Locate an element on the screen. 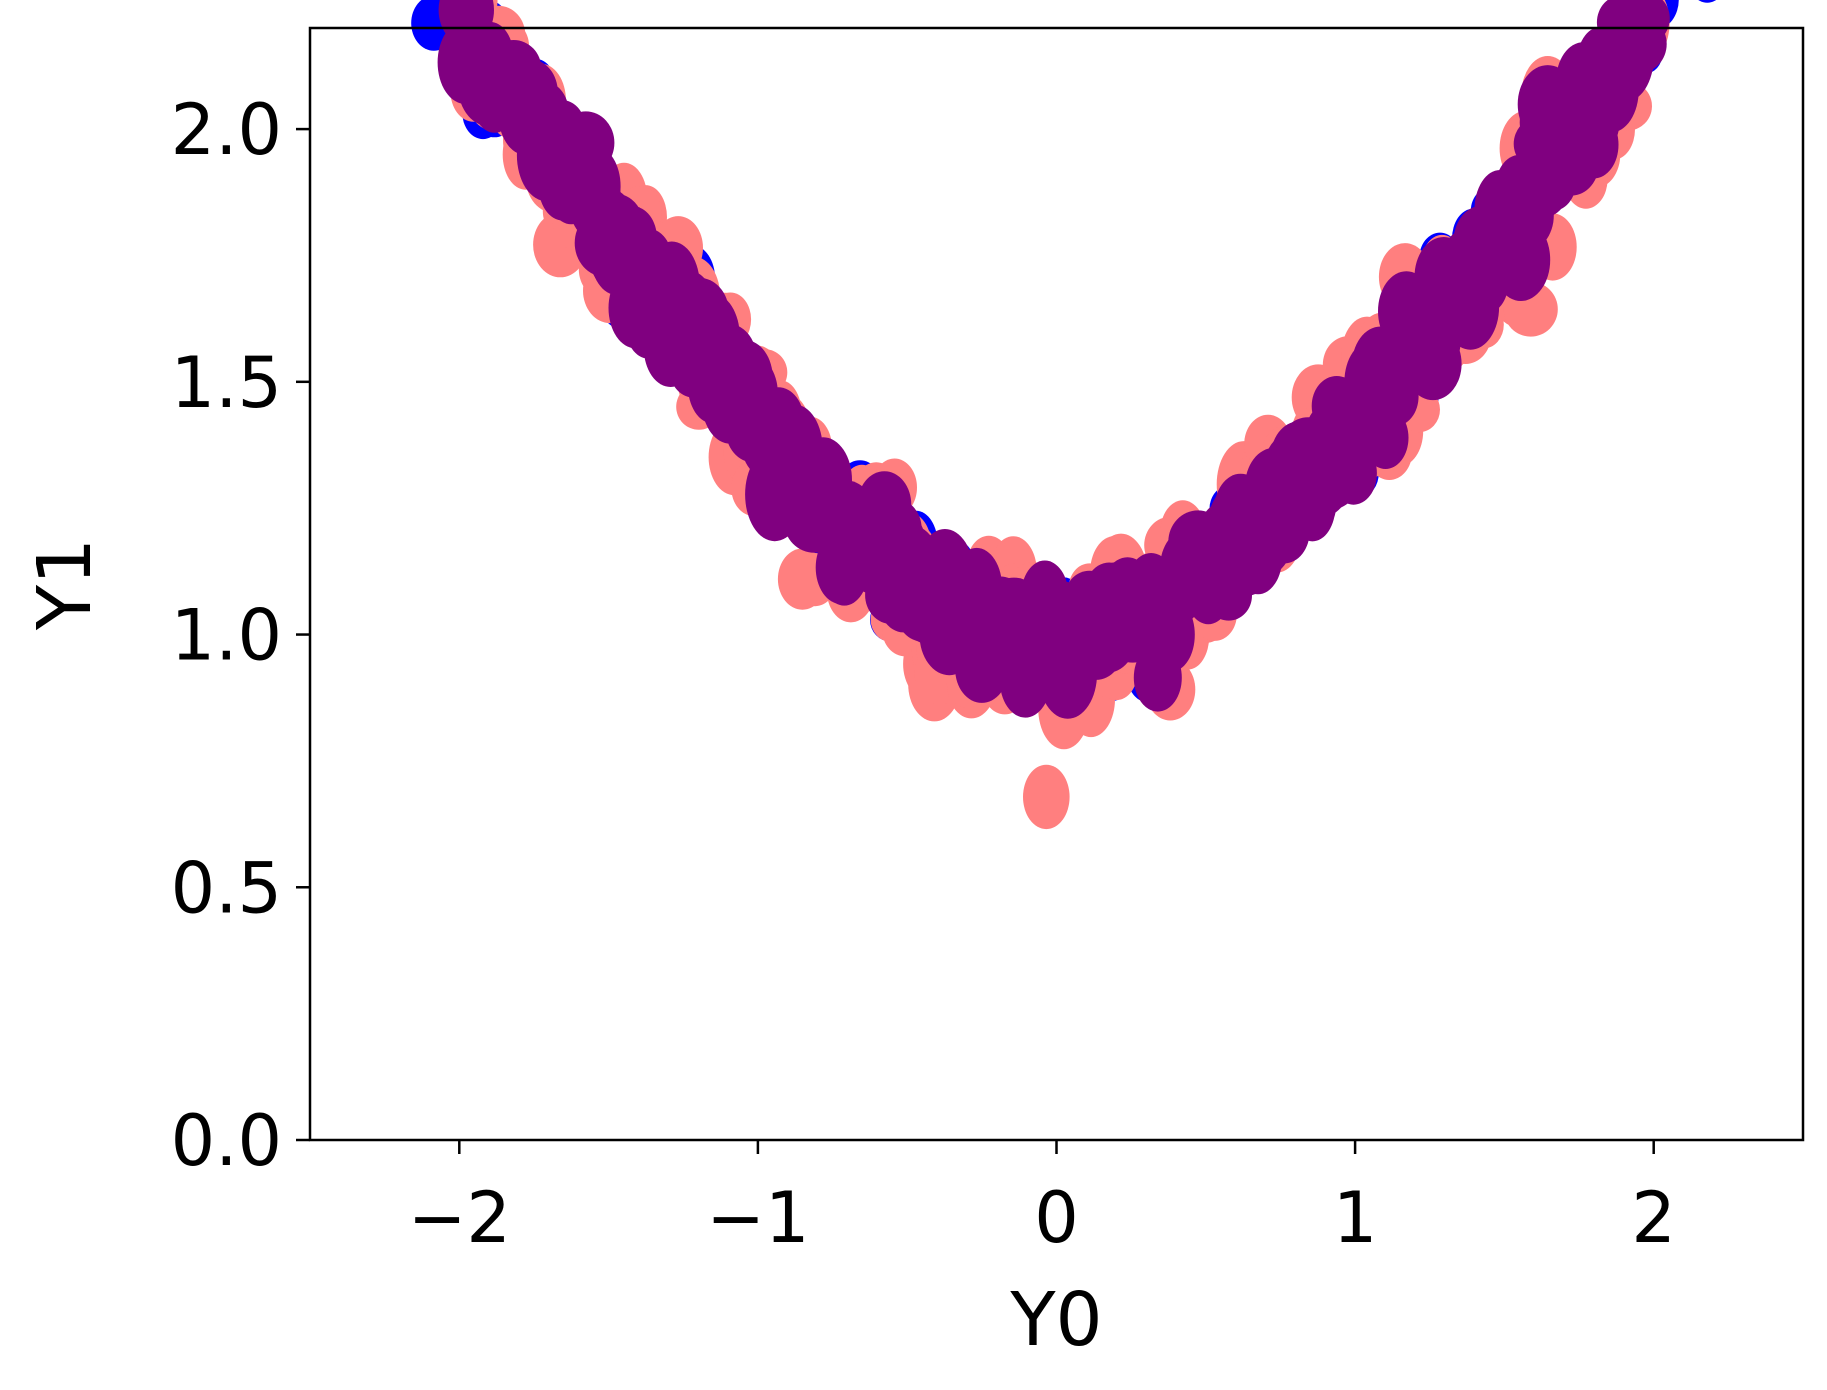  x-axis-label: Y0 is located at coordinates (1055, 1320).